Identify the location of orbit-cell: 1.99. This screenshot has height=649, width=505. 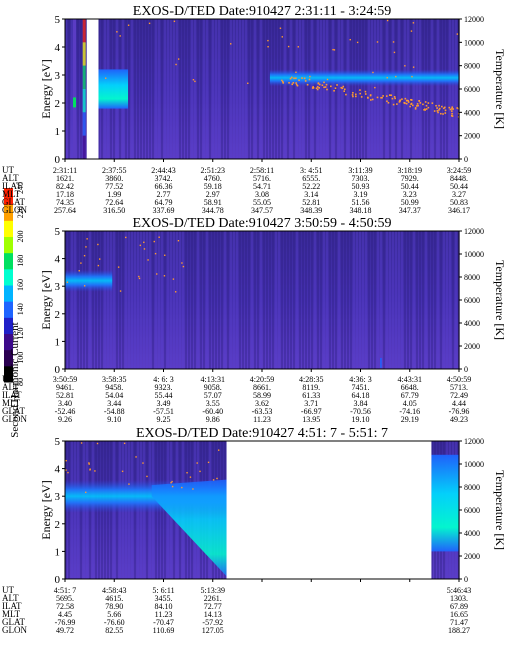
(114, 194).